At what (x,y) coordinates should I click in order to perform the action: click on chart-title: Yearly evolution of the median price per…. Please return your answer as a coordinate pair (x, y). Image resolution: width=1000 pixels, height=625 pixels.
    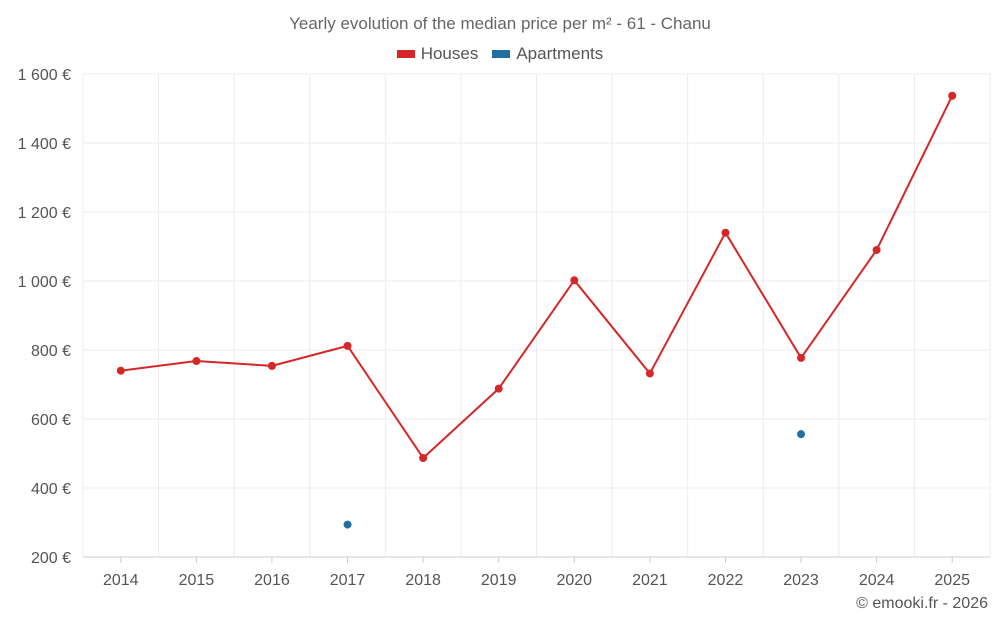
    Looking at the image, I should click on (500, 23).